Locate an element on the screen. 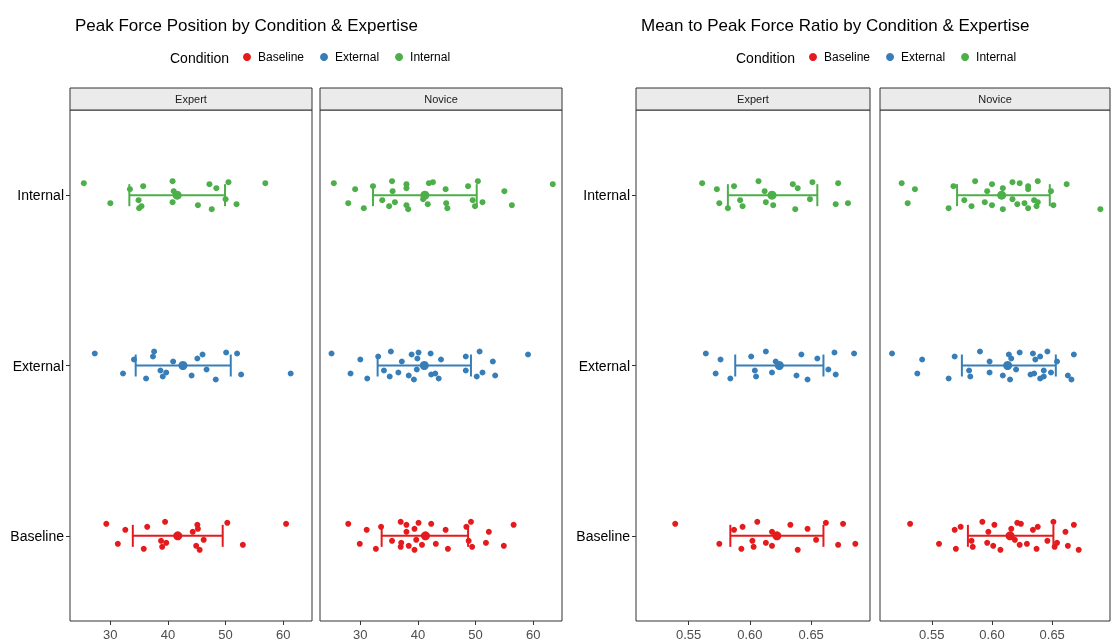 This screenshot has width=1115, height=641. chart-title: Mean to Peak Force Ratio by Condition & Expertise is located at coordinates (835, 25).